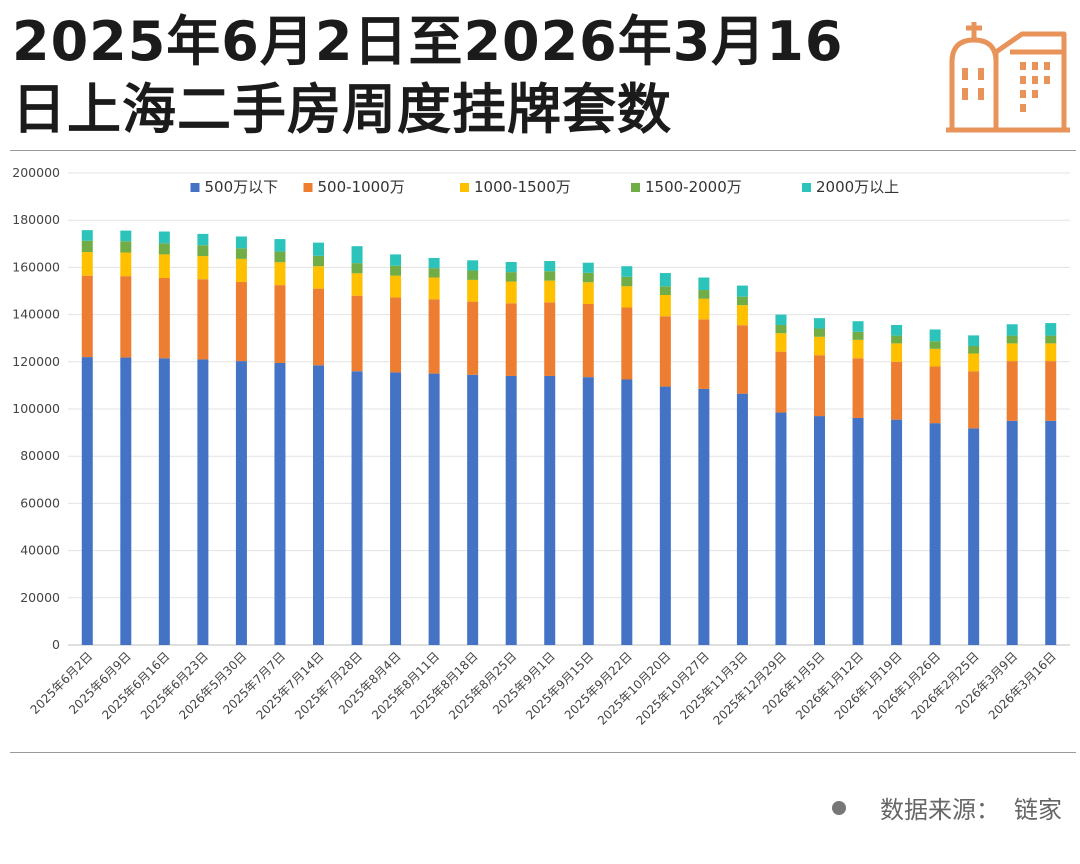 The height and width of the screenshot is (864, 1080). I want to click on x-tick-label: 2025年8月25日, so click(482, 685).